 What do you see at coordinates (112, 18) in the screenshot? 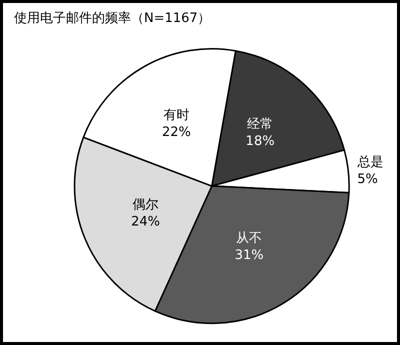
I see `chart-title: 使用电子邮件的频率（N=1167）` at bounding box center [112, 18].